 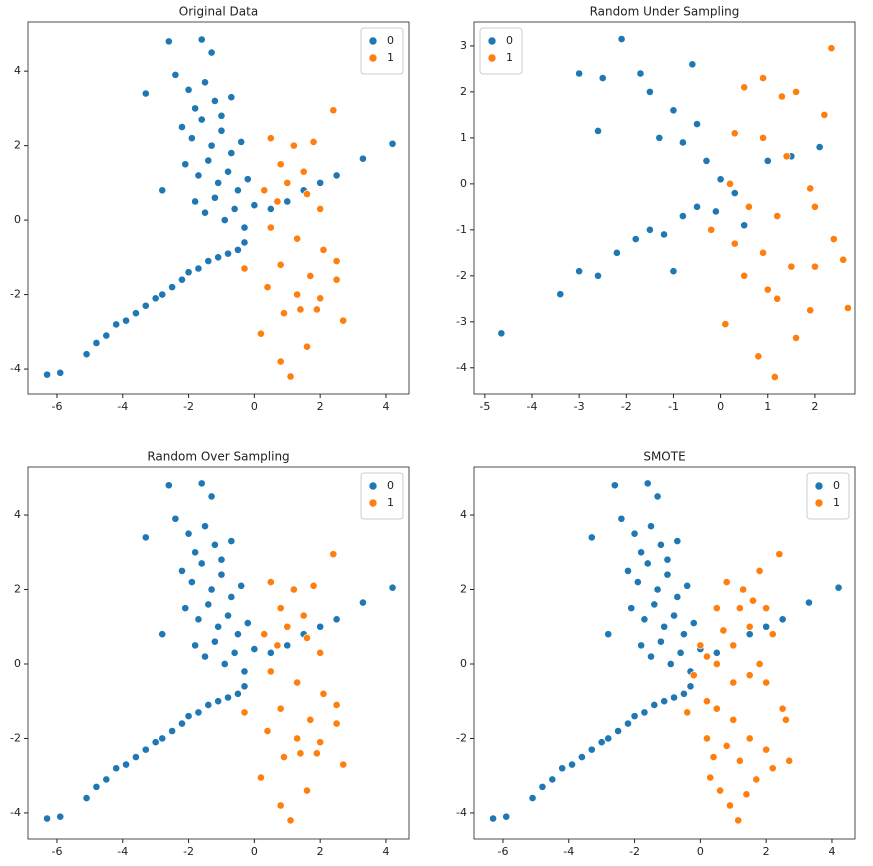 What do you see at coordinates (720, 406) in the screenshot?
I see `x-tick-label: 0` at bounding box center [720, 406].